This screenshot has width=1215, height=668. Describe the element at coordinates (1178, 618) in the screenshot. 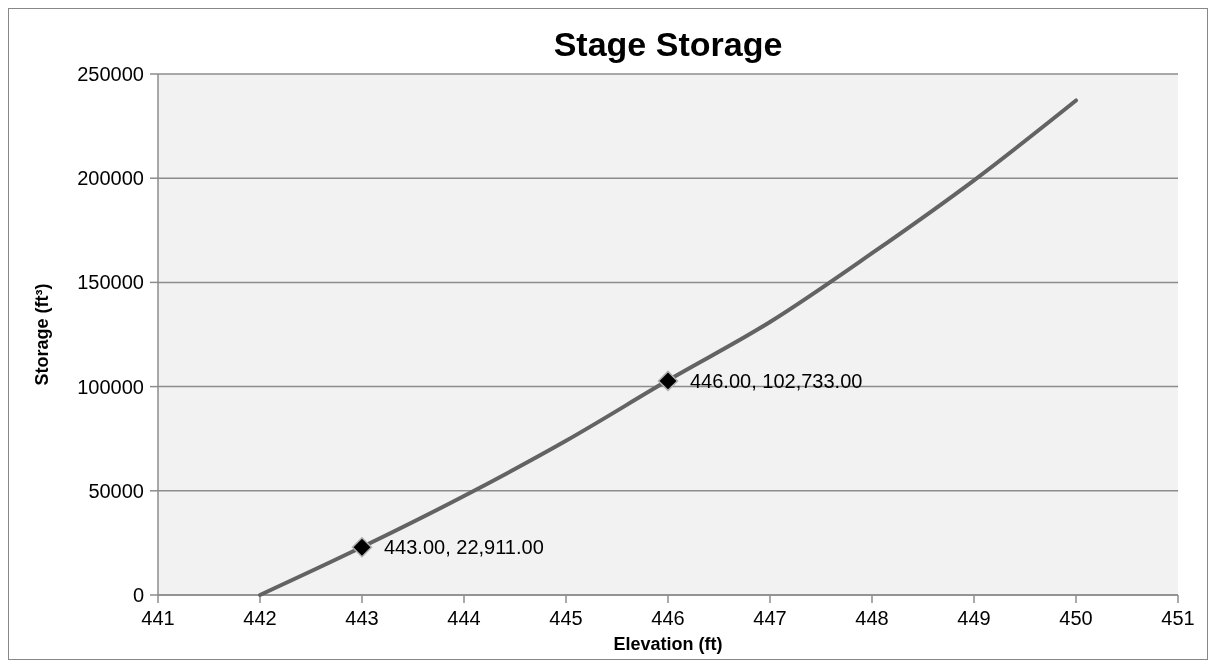

I see `x-tick-label: 451` at that location.